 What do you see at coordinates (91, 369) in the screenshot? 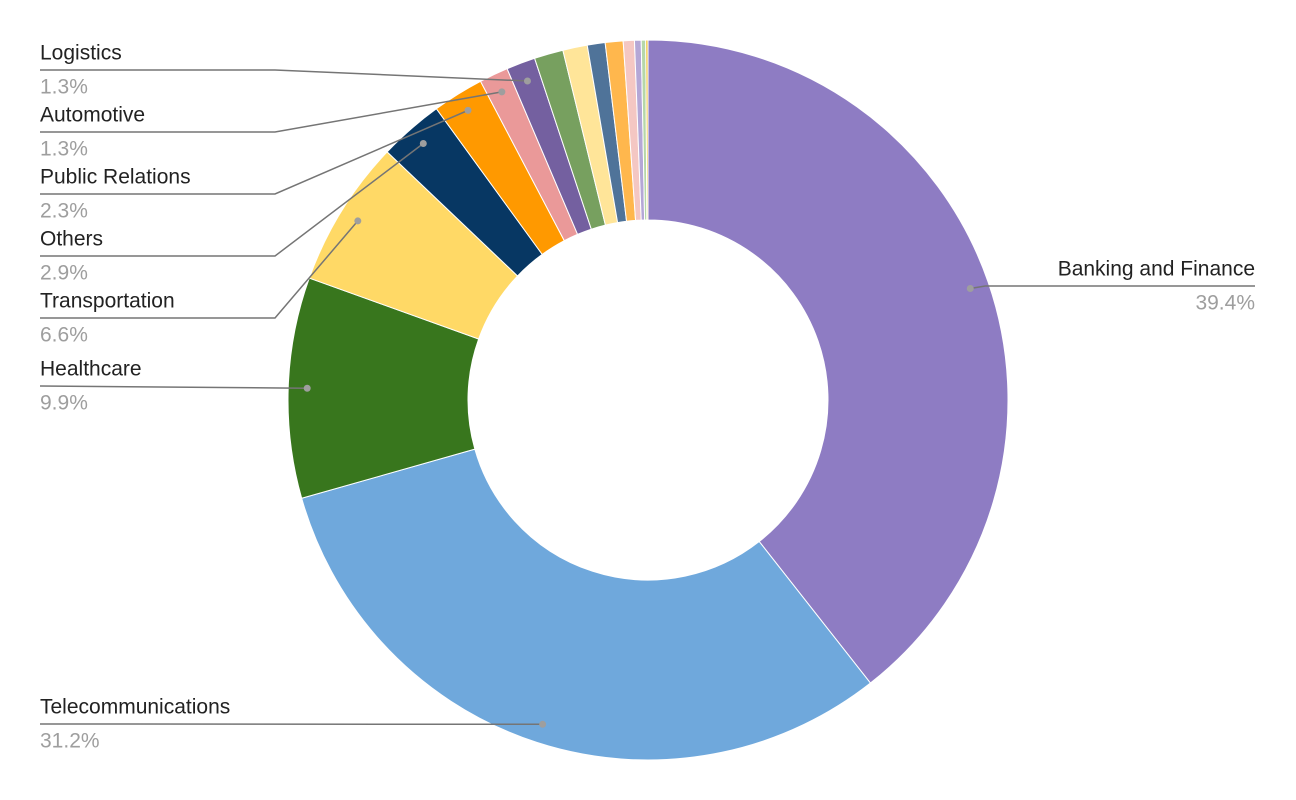
I see `slice-label: Healthcare` at bounding box center [91, 369].